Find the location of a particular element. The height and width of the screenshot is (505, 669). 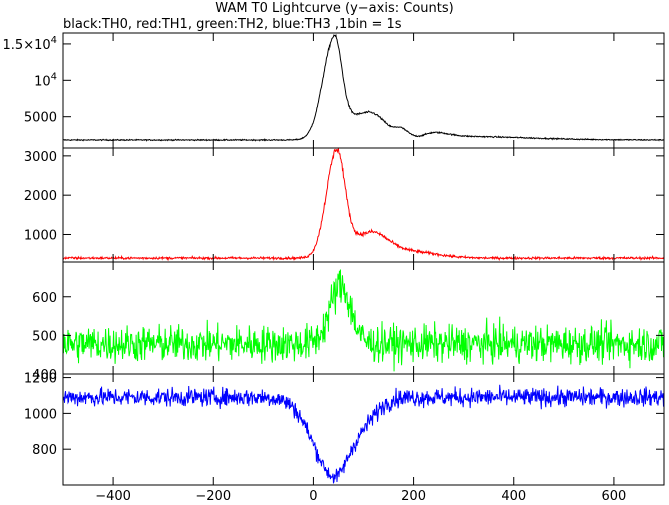

y-tick-label: 1.5×10⁴ is located at coordinates (30, 44).